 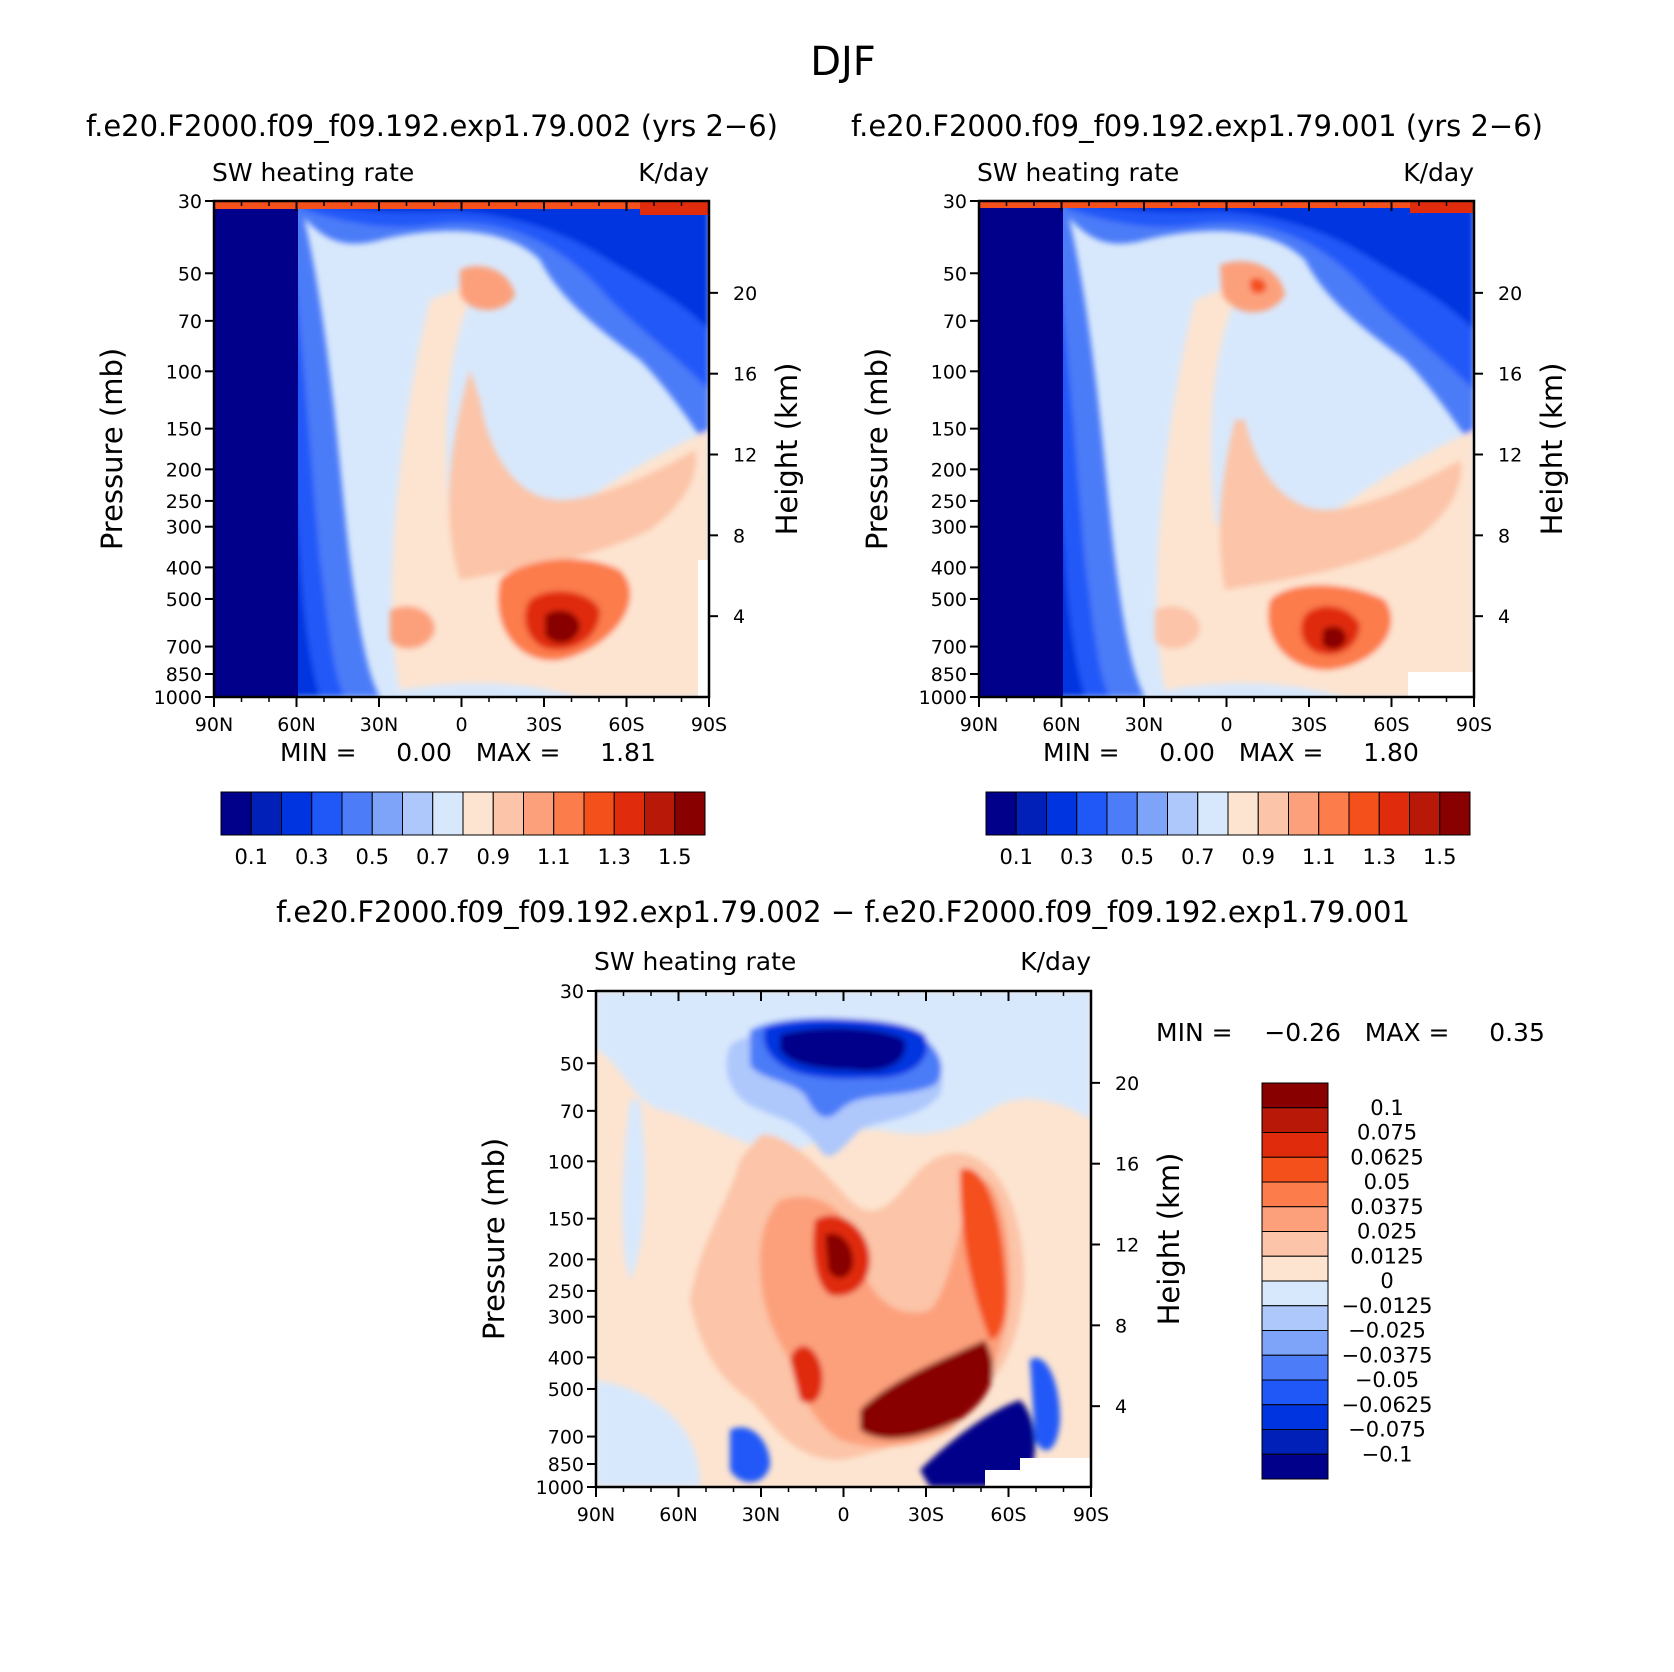 I want to click on y2-tick-label: 12, so click(x=1510, y=456).